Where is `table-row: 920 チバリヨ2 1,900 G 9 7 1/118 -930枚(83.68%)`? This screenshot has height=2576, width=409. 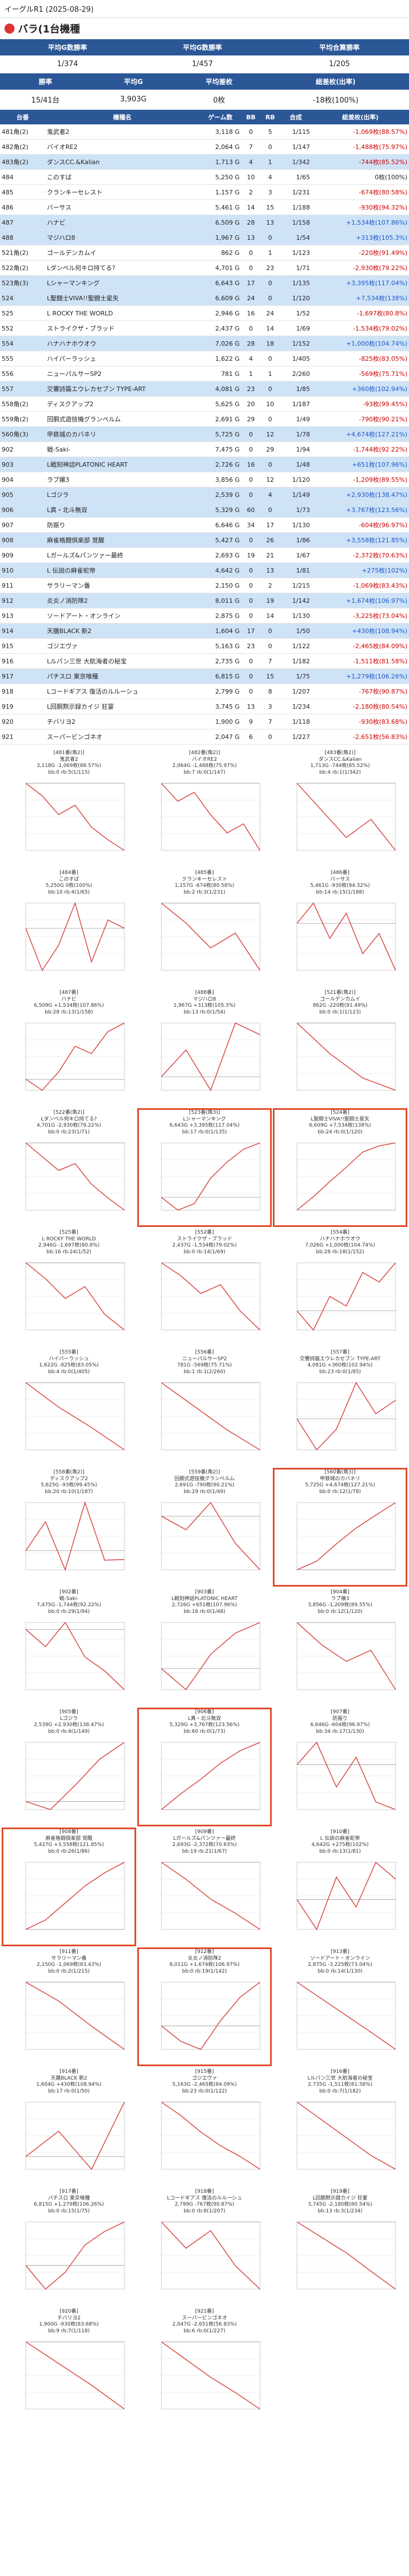 table-row: 920 チバリヨ2 1,900 G 9 7 1/118 -930枚(83.68%) is located at coordinates (204, 722).